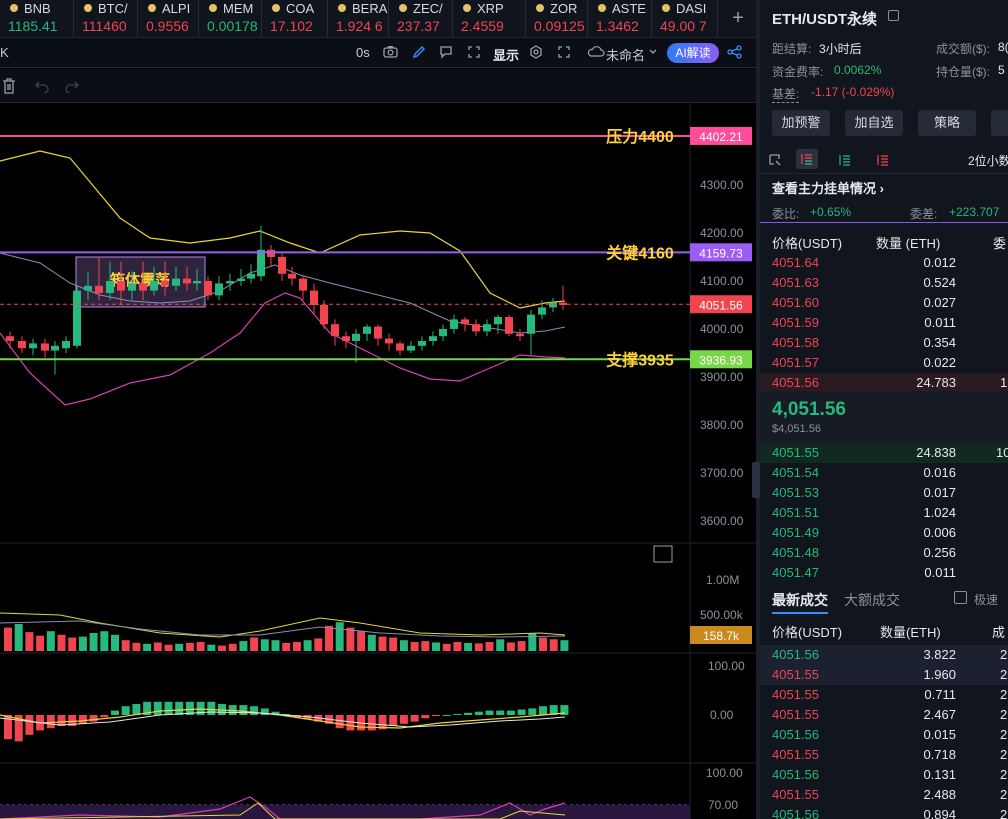 This screenshot has height=819, width=1008. I want to click on expand-icon, so click(564, 53).